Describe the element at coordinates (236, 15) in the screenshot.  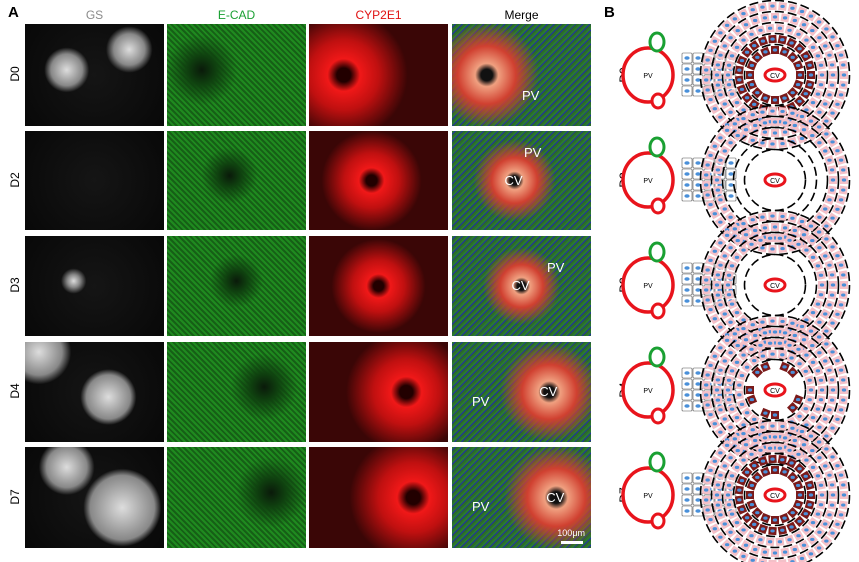
I see `column-header-e-cad: E-CAD` at that location.